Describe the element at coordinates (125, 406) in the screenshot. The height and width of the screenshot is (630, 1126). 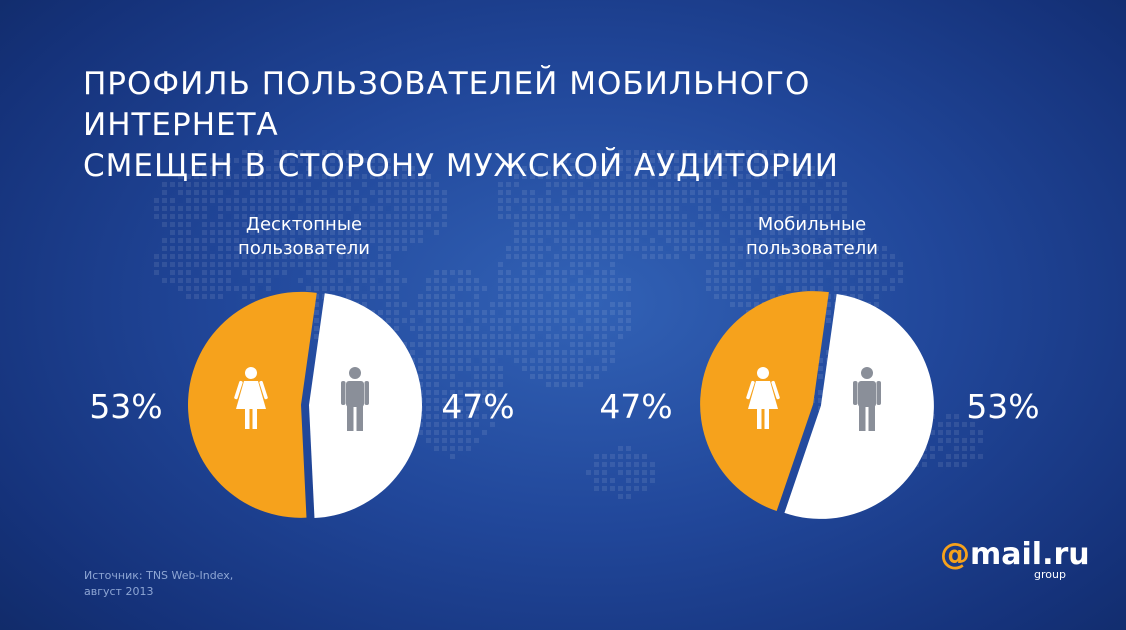
I see `desktop-female-percent-label: 53%` at that location.